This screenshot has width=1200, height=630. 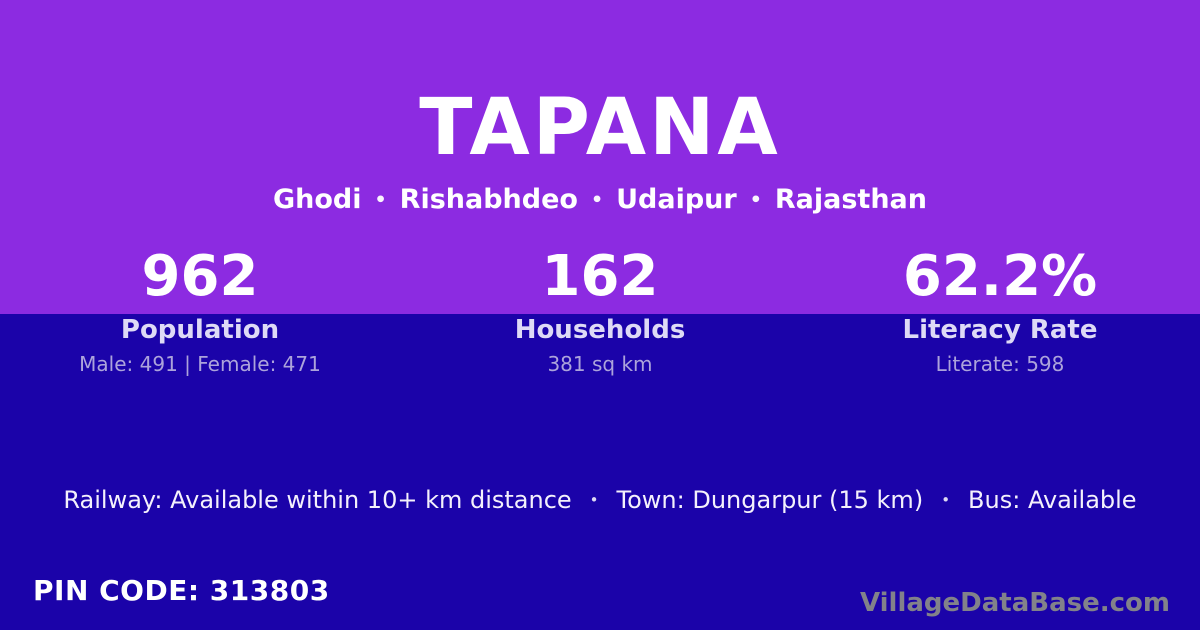 What do you see at coordinates (1014, 603) in the screenshot?
I see `website-watermark: VillageDataBase.com` at bounding box center [1014, 603].